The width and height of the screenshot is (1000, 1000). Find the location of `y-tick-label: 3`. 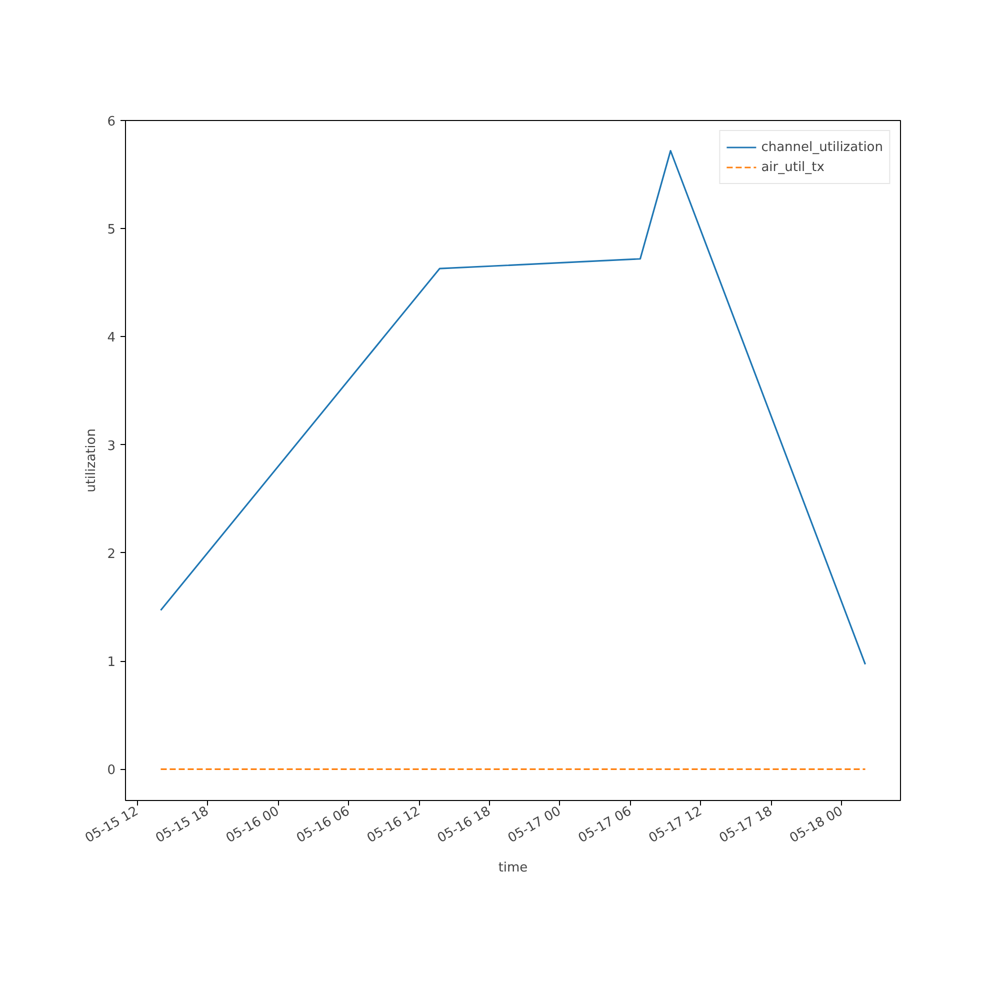

y-tick-label: 3 is located at coordinates (111, 446).